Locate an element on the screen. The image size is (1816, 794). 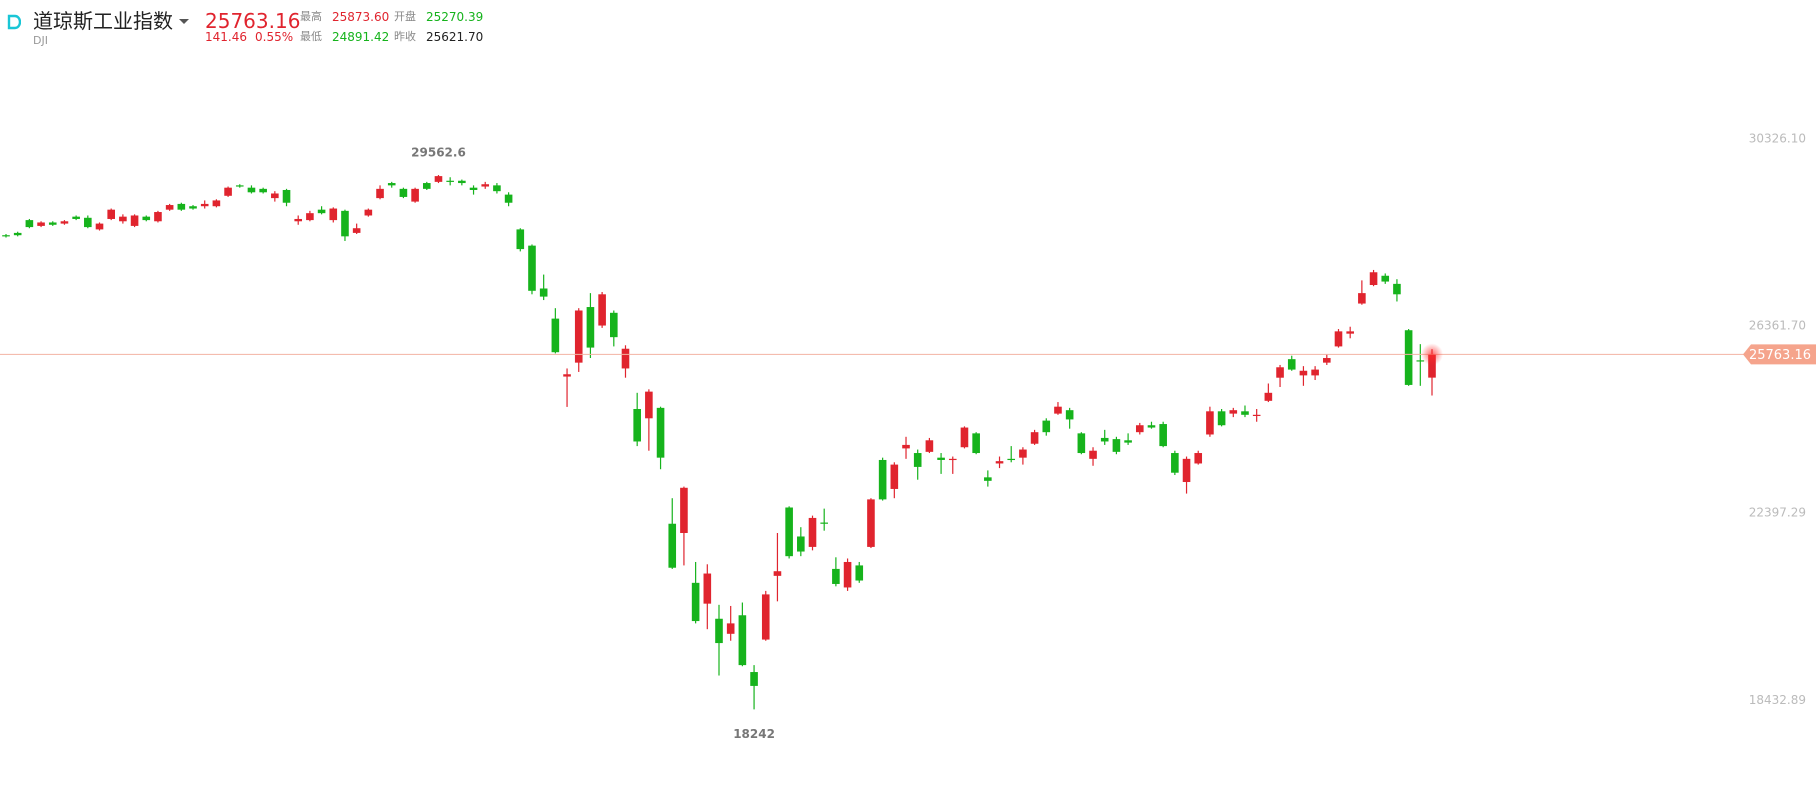
open-label: 开盘 is located at coordinates (405, 16).